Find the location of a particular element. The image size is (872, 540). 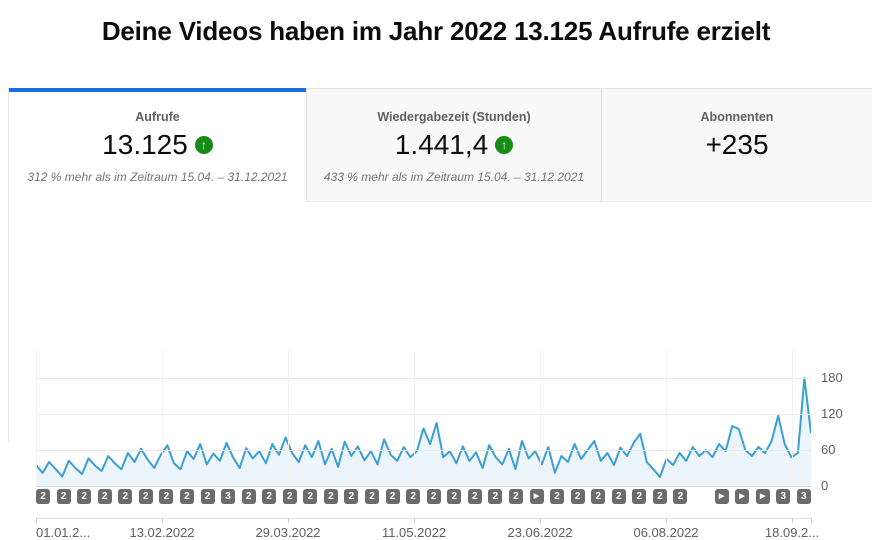

x-axis-line is located at coordinates (424, 518).